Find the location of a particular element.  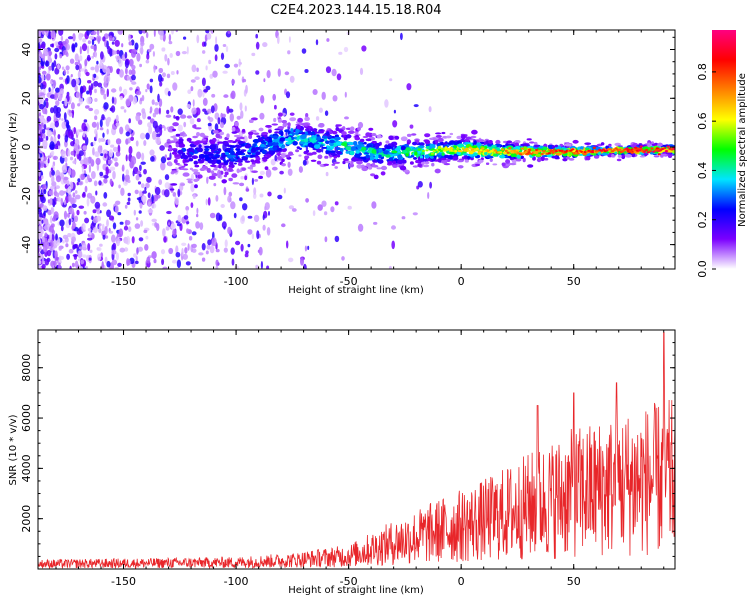

colorbar-label: Normalized spectral amplitude is located at coordinates (742, 150).